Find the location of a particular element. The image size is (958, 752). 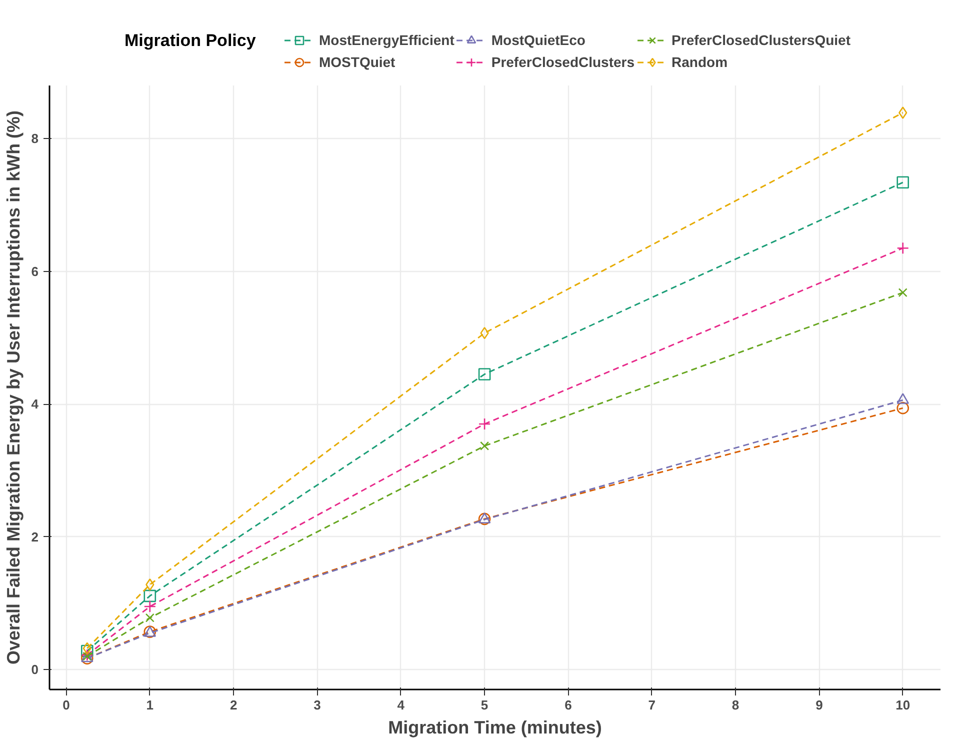

x-tick-label: 6 is located at coordinates (568, 705).